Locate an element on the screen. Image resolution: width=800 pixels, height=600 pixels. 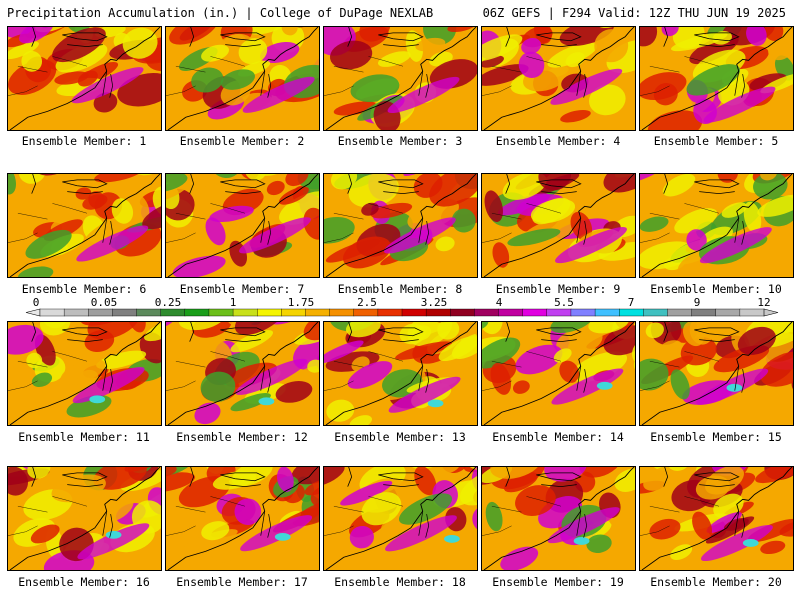
colorbar-svg: 0 0.05 0.25 1 1.75 2.5 3.25 4 5.5 7 9 12 is located at coordinates (402, 306).